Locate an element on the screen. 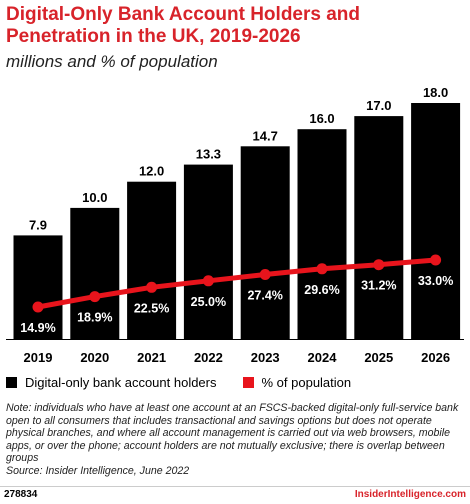 This screenshot has width=470, height=504. population-label-2019: 14.9% is located at coordinates (37, 328).